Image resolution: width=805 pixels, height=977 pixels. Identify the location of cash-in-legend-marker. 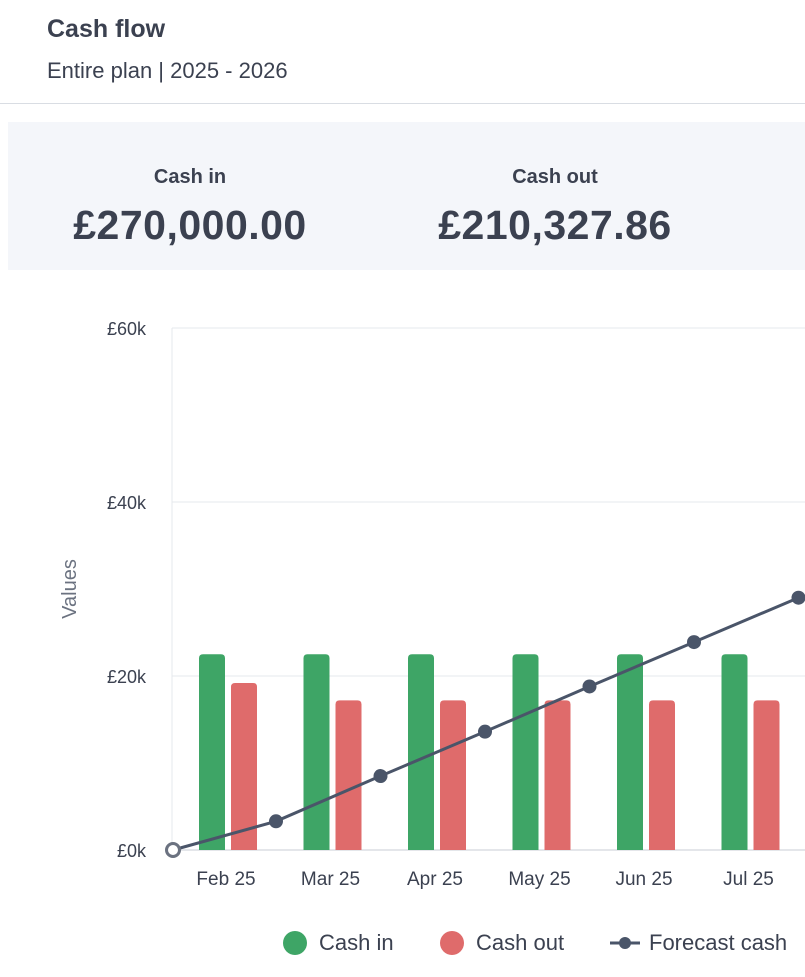
(295, 943).